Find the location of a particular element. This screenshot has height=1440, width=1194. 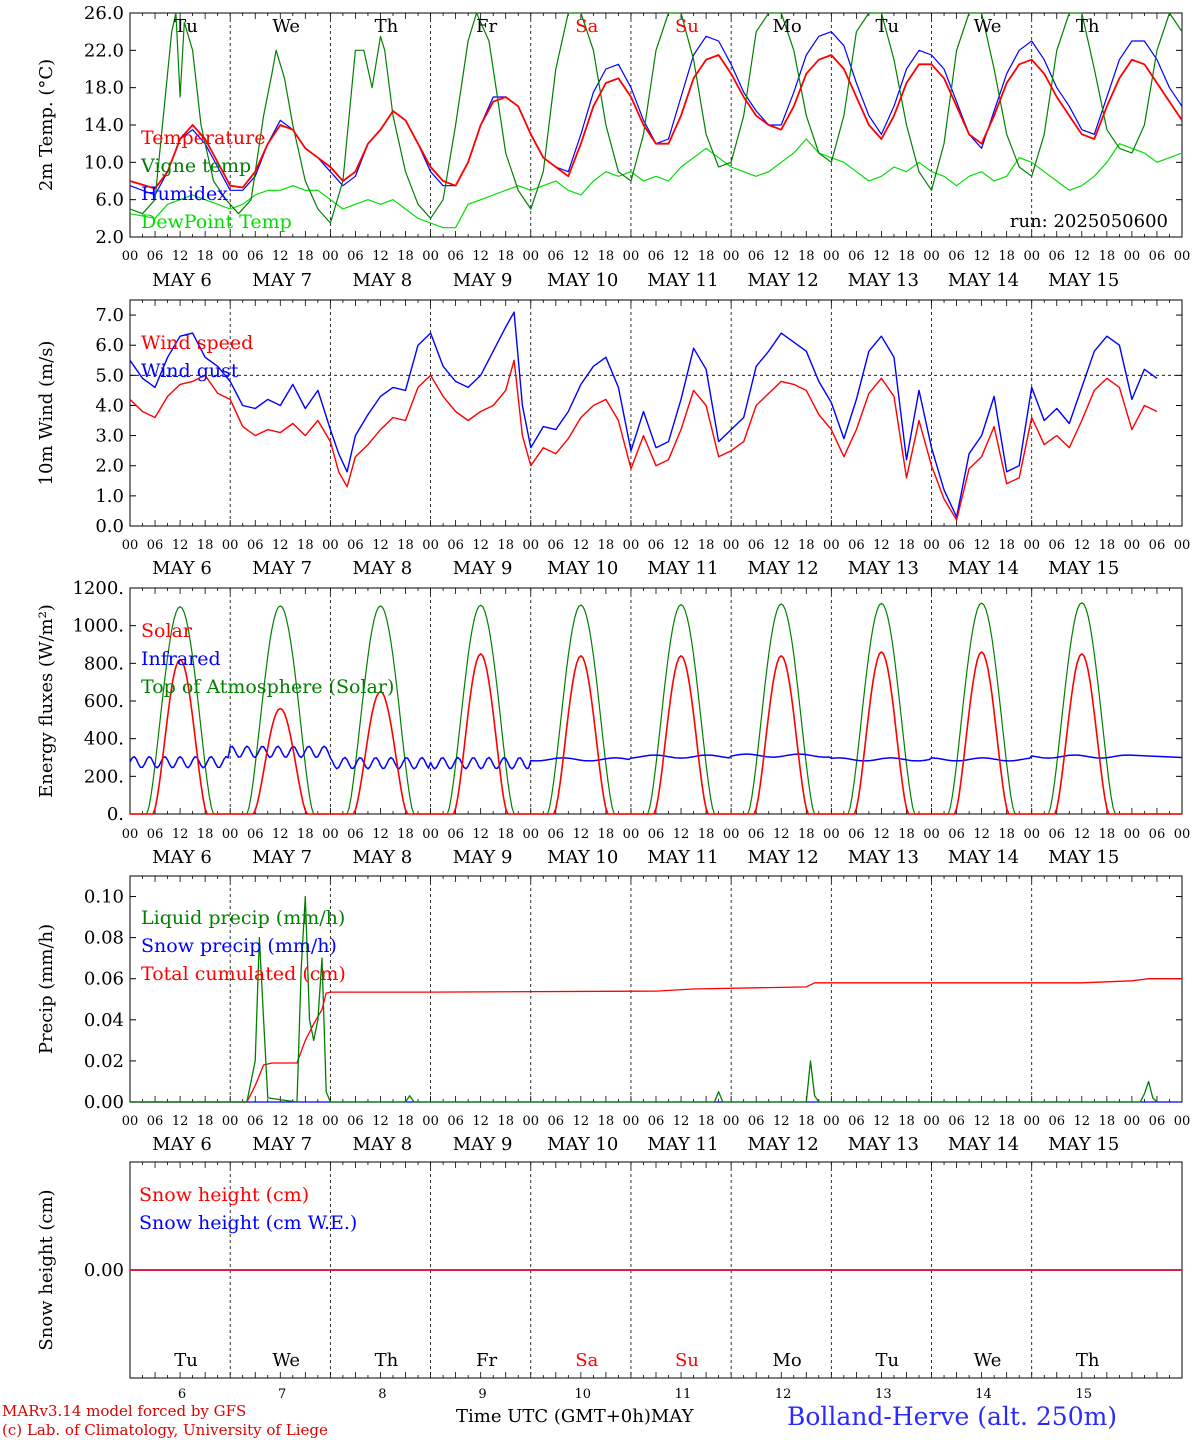

weekday-label: Mo is located at coordinates (787, 1360).